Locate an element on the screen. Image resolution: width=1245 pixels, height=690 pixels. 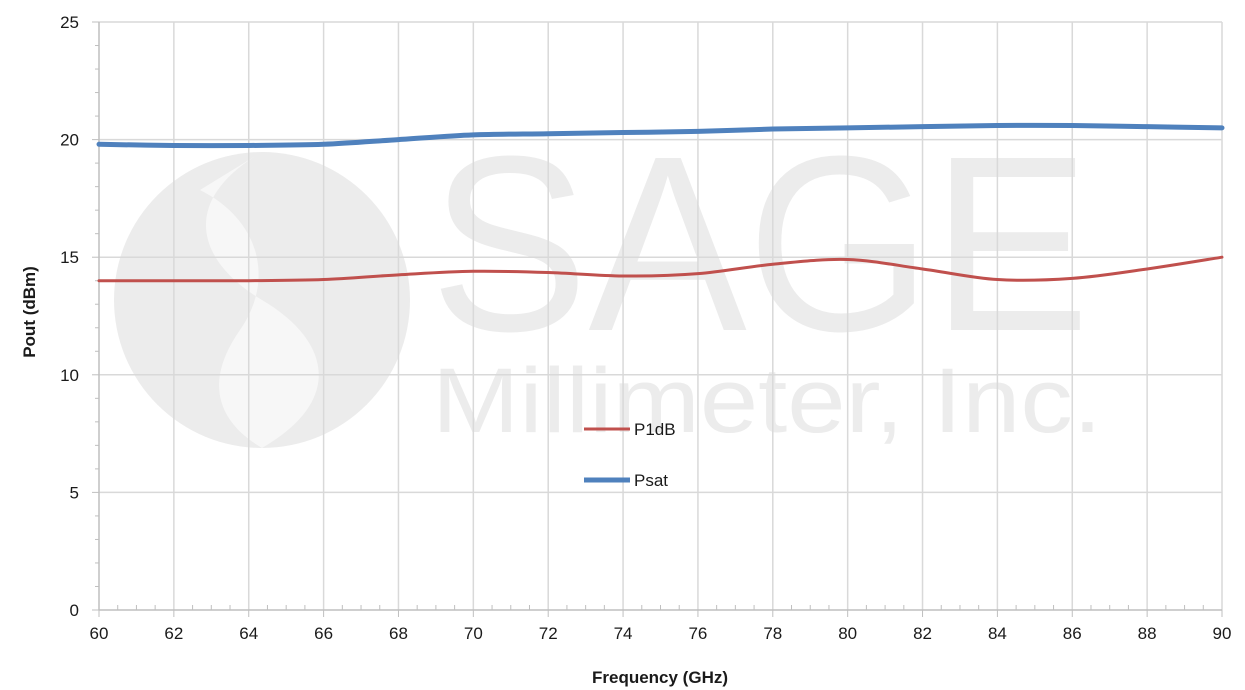
y-tick-label: 10 is located at coordinates (69, 375).